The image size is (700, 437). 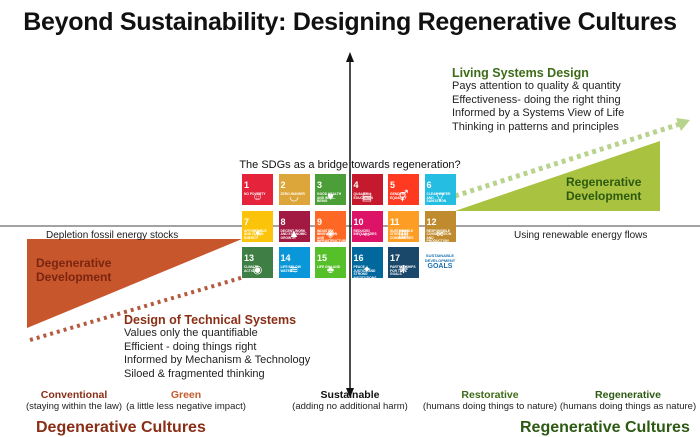 I want to click on sdg-tile: 4 QUALITY EDUCATION ▤, so click(x=367, y=189).